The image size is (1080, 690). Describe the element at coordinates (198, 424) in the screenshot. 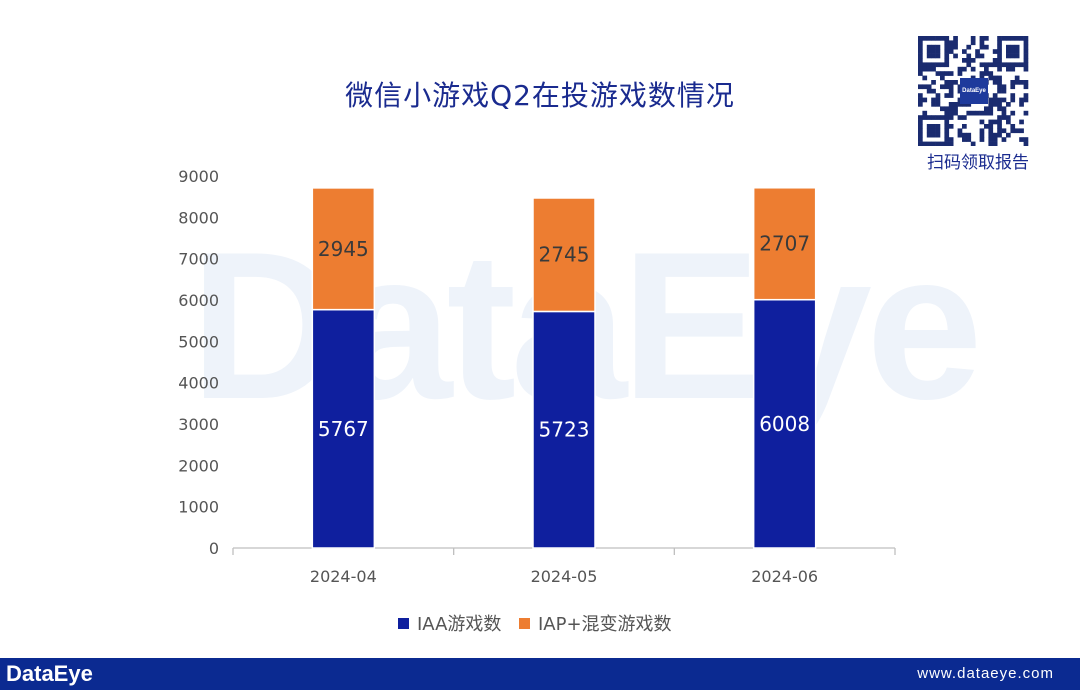

I see `y-tick-label: 3000` at that location.